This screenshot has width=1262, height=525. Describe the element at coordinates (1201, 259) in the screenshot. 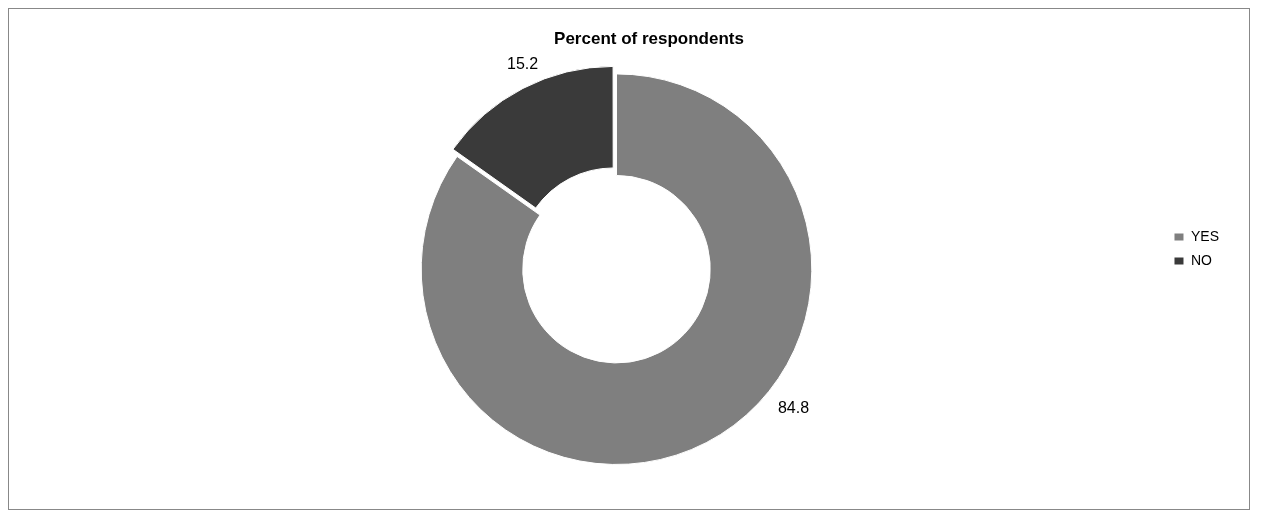

I see `legend-label: NO` at that location.